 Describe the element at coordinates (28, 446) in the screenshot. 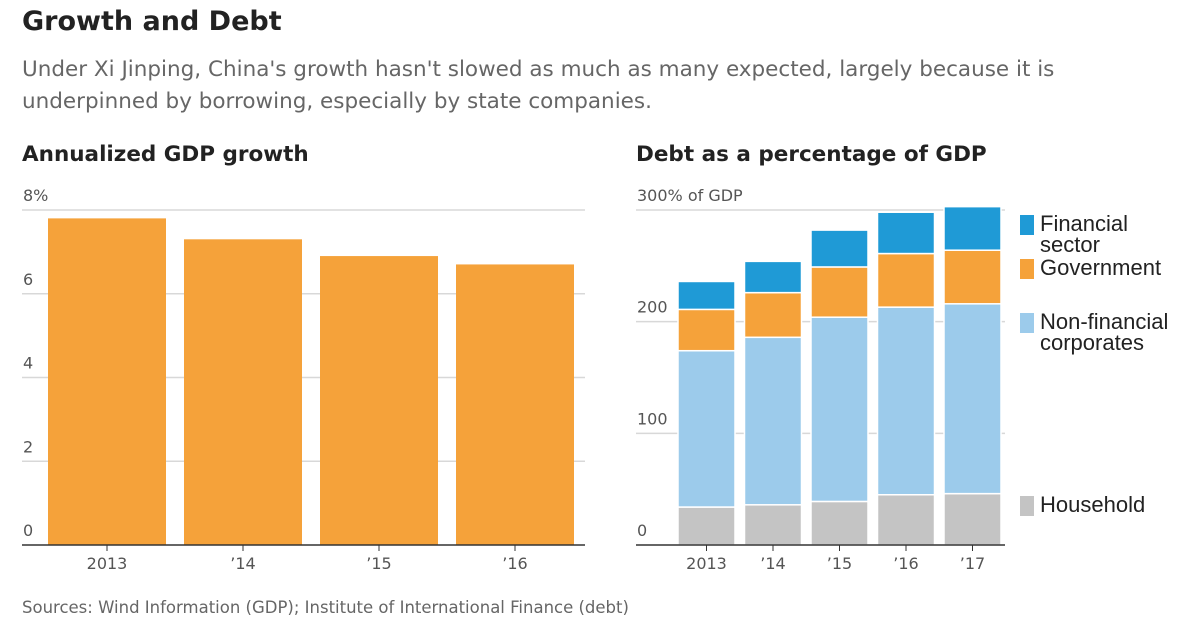

I see `gdp-y-tick-label: 2` at that location.